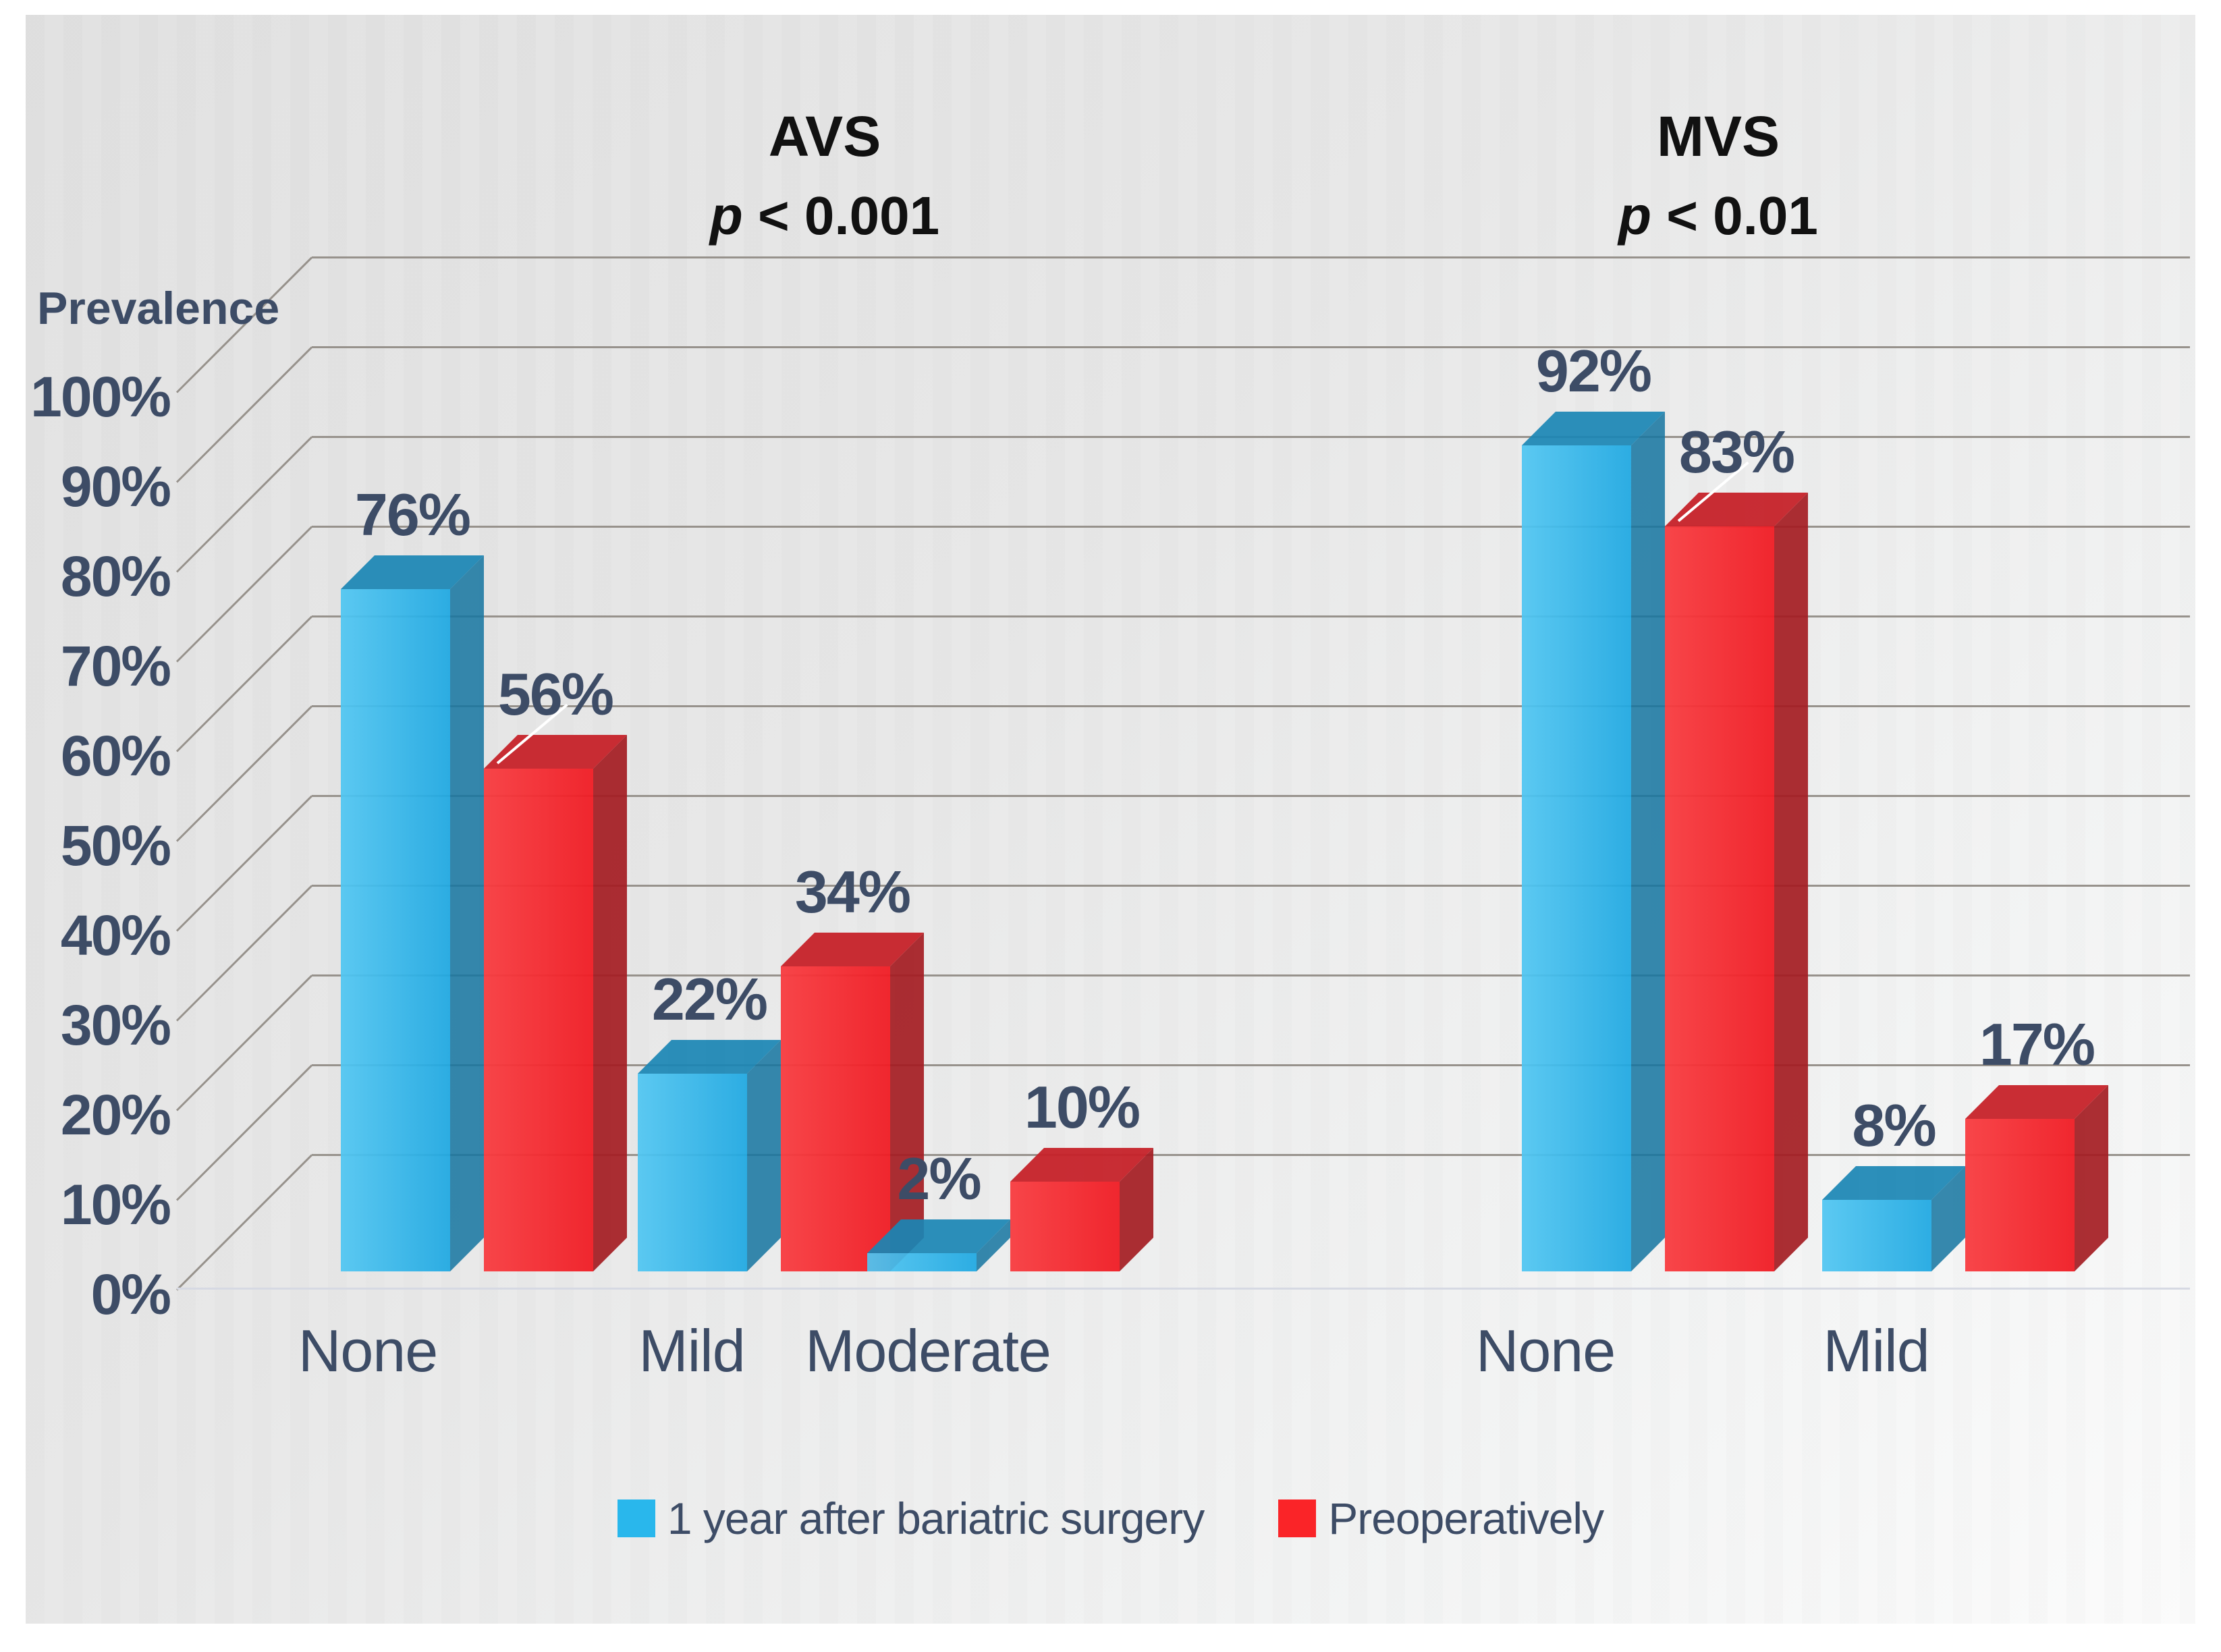  I want to click on y-tick-label: 20%, so click(115, 1115).